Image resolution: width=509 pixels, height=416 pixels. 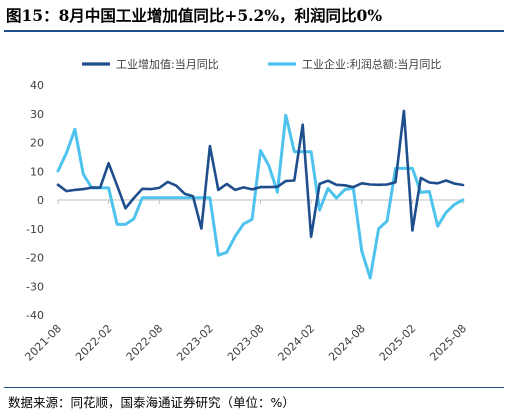 What do you see at coordinates (371, 64) in the screenshot?
I see `legend-item-industrial-profit: 工业企业:利润总额:当月同比` at bounding box center [371, 64].